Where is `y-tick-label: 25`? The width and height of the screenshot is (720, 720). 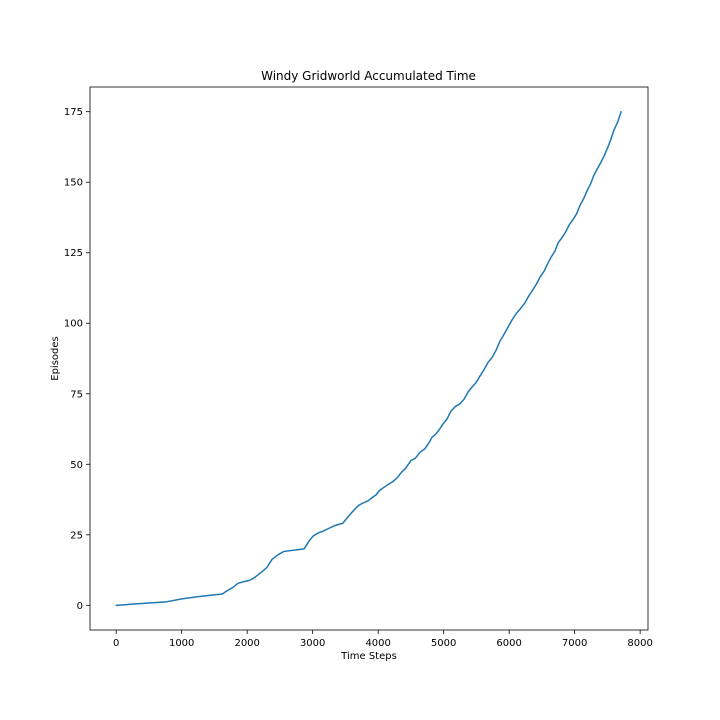
y-tick-label: 25 is located at coordinates (76, 535).